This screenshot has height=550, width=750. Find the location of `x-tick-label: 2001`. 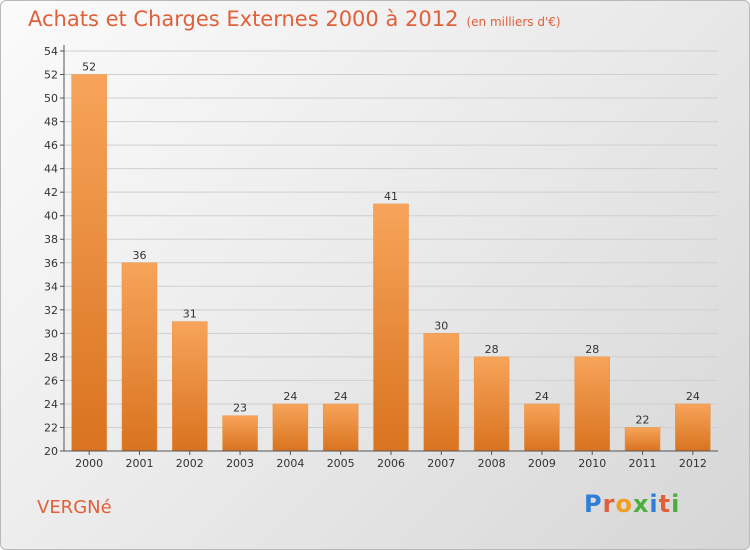

x-tick-label: 2001 is located at coordinates (139, 463).